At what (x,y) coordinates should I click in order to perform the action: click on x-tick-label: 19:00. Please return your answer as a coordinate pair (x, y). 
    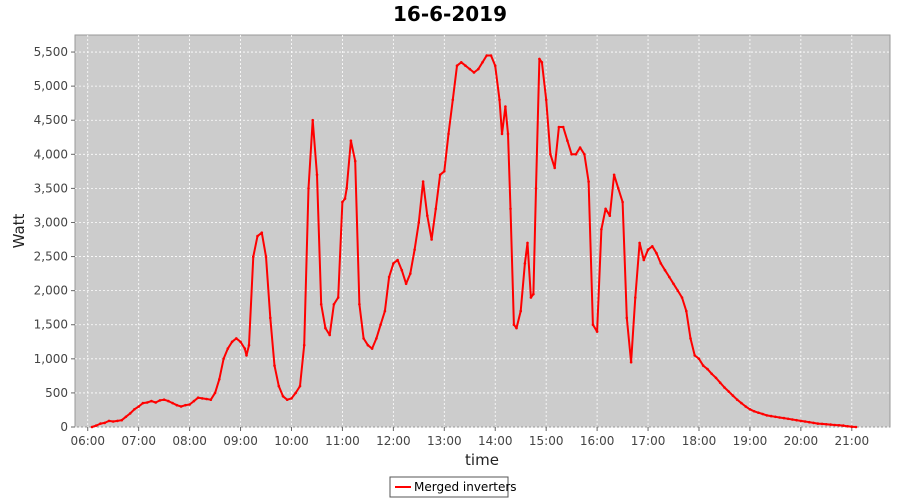
    Looking at the image, I should click on (750, 441).